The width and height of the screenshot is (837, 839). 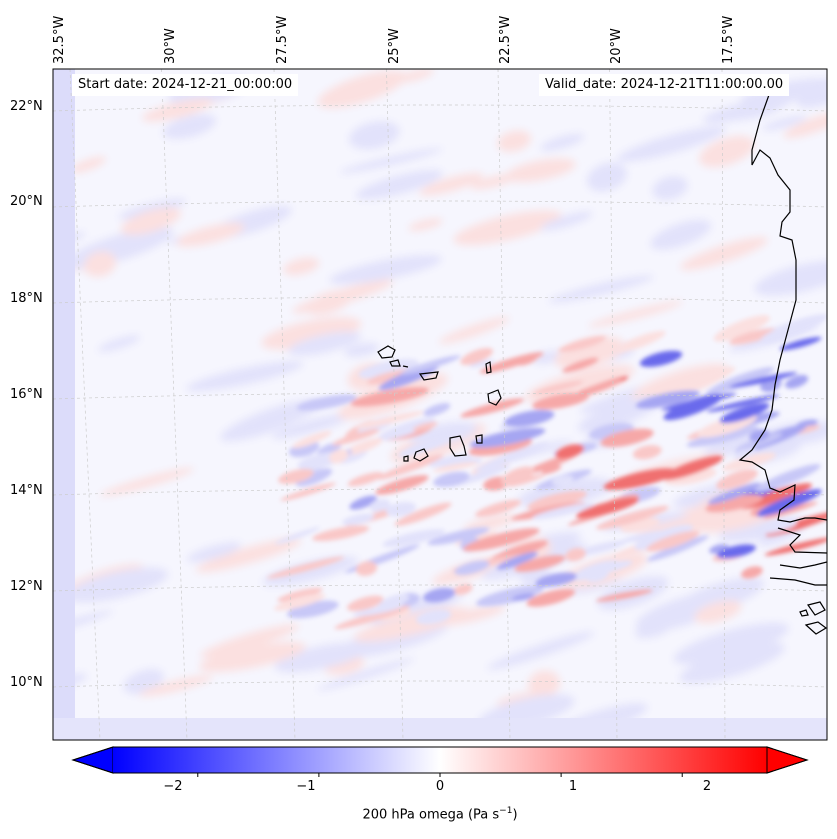 What do you see at coordinates (440, 729) in the screenshot?
I see `bottom-edge-band` at bounding box center [440, 729].